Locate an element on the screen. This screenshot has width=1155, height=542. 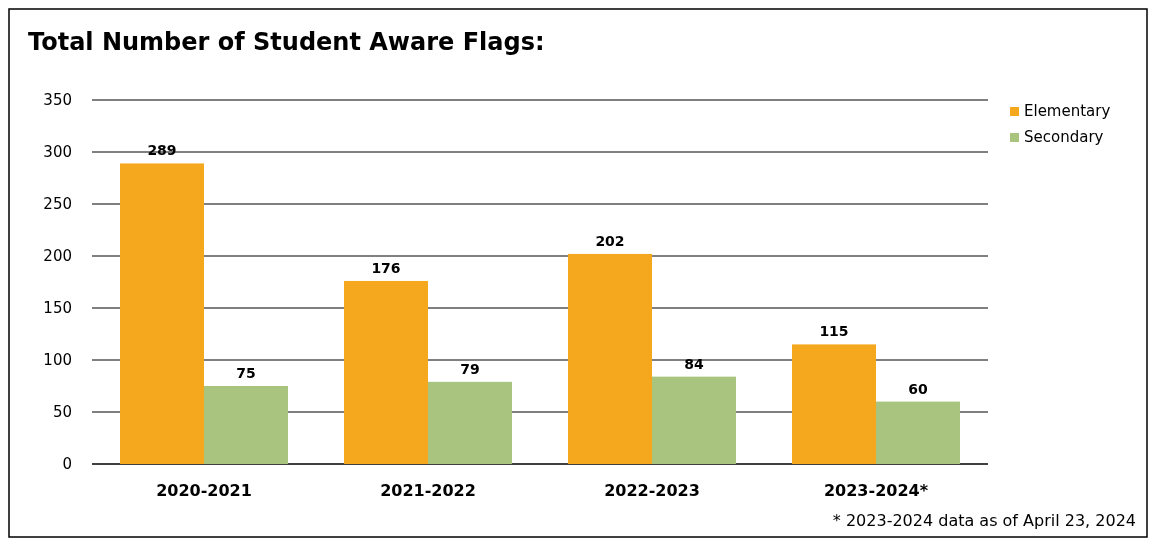
chart-title: Total Number of Student Aware Flags: is located at coordinates (286, 42).